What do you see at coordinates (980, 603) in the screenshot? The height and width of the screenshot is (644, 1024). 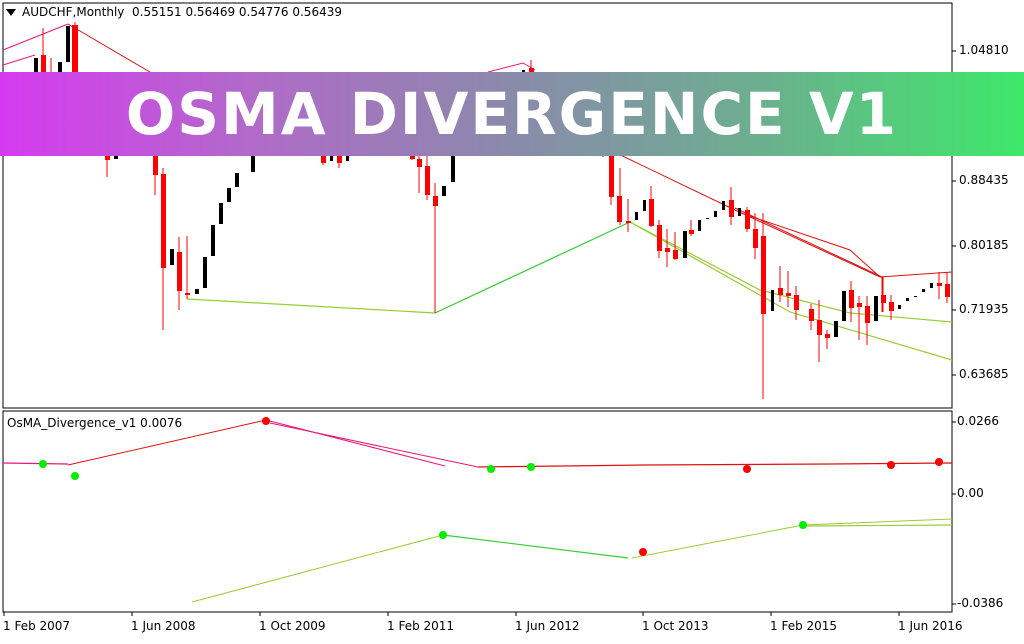 I see `indicator-tick: -0.0386` at bounding box center [980, 603].